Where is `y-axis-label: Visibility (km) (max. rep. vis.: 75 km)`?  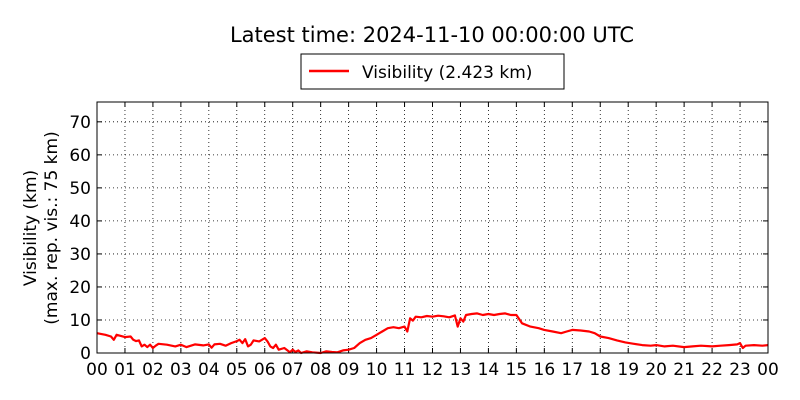
y-axis-label: Visibility (km) (max. rep. vis.: 75 km) is located at coordinates (41, 227).